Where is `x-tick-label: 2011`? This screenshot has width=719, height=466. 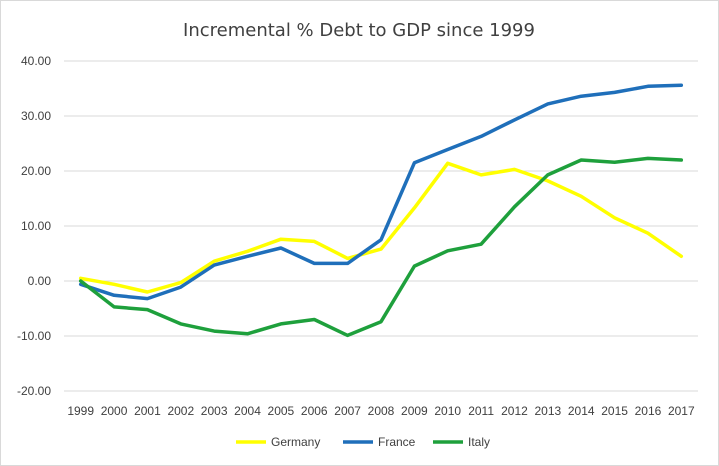 x-tick-label: 2011 is located at coordinates (481, 411).